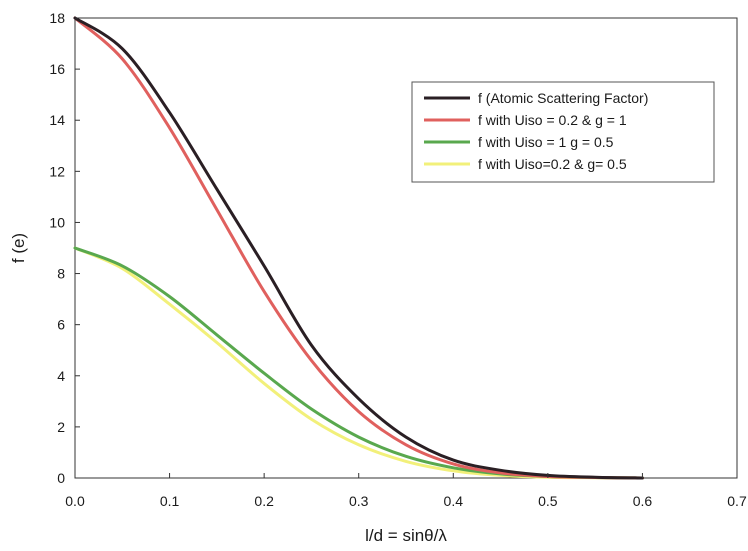 Image resolution: width=748 pixels, height=551 pixels. Describe the element at coordinates (552, 164) in the screenshot. I see `legend-label-4: f with Uiso=0.2 & g= 0.5` at that location.